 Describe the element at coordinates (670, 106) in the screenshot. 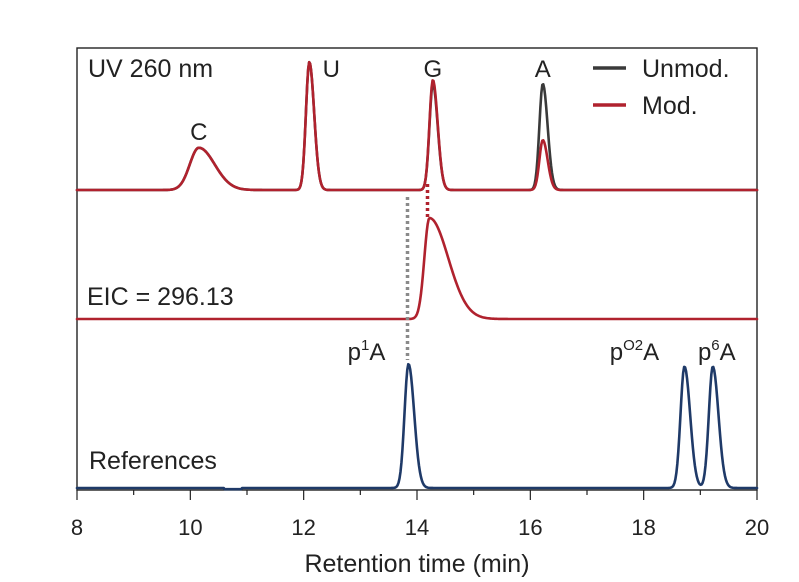

I see `legend-label-mod: Mod.` at that location.